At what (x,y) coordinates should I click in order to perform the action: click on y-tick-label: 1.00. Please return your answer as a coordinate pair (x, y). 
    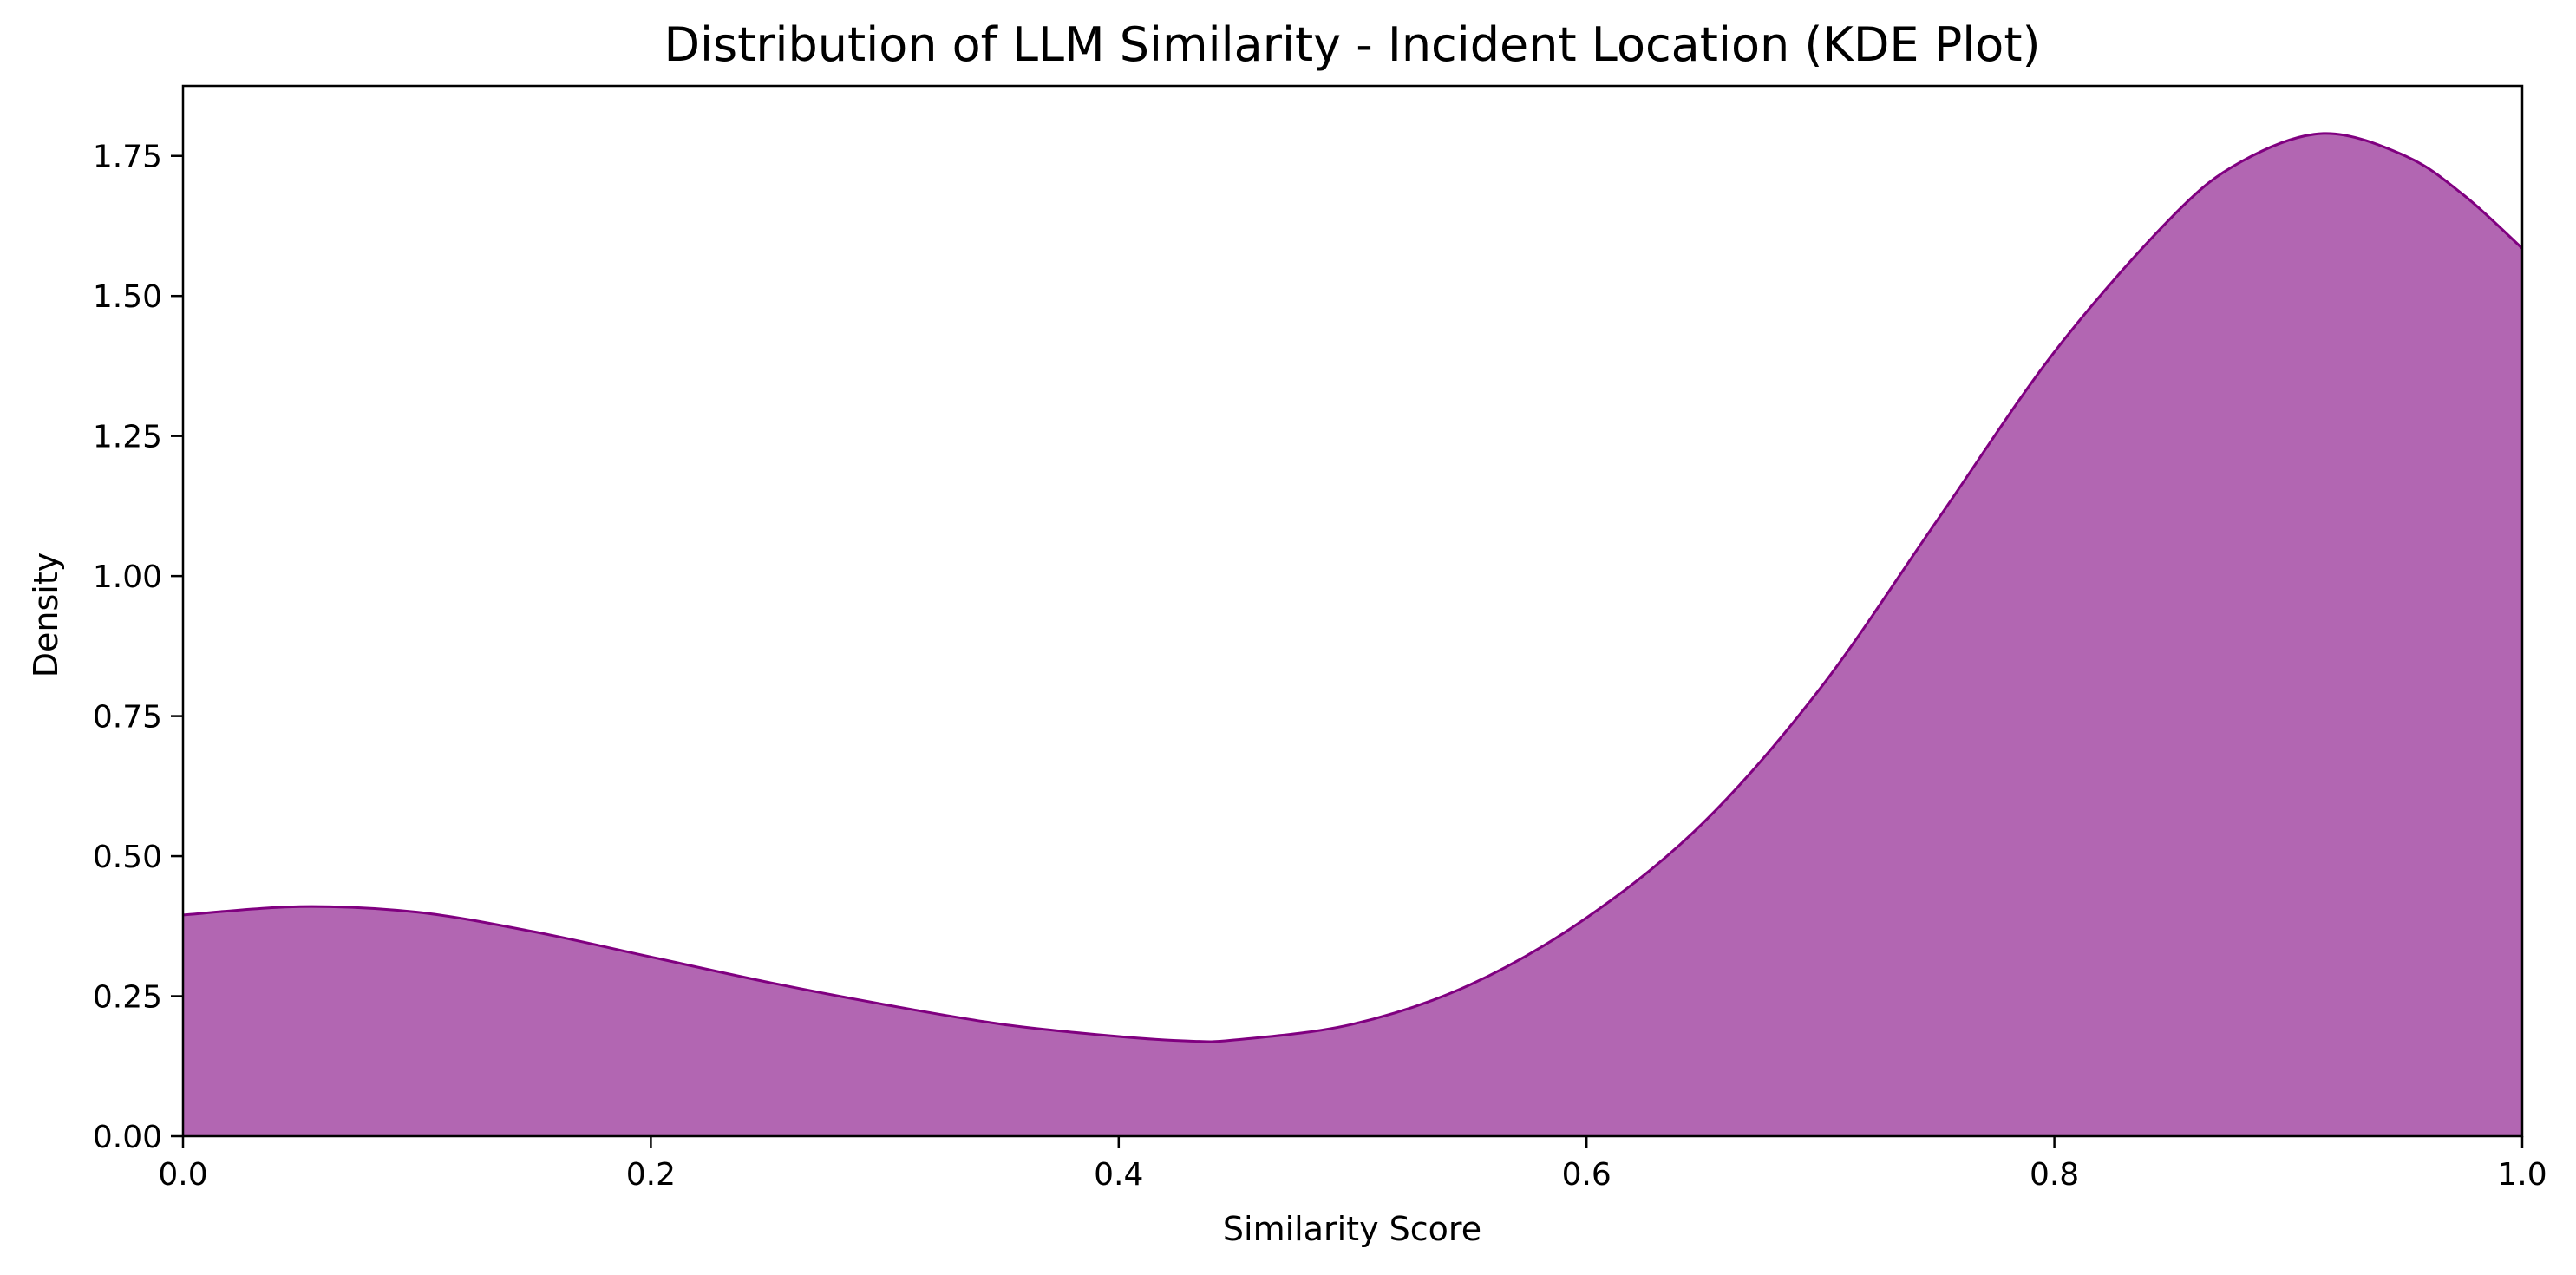
    Looking at the image, I should click on (127, 577).